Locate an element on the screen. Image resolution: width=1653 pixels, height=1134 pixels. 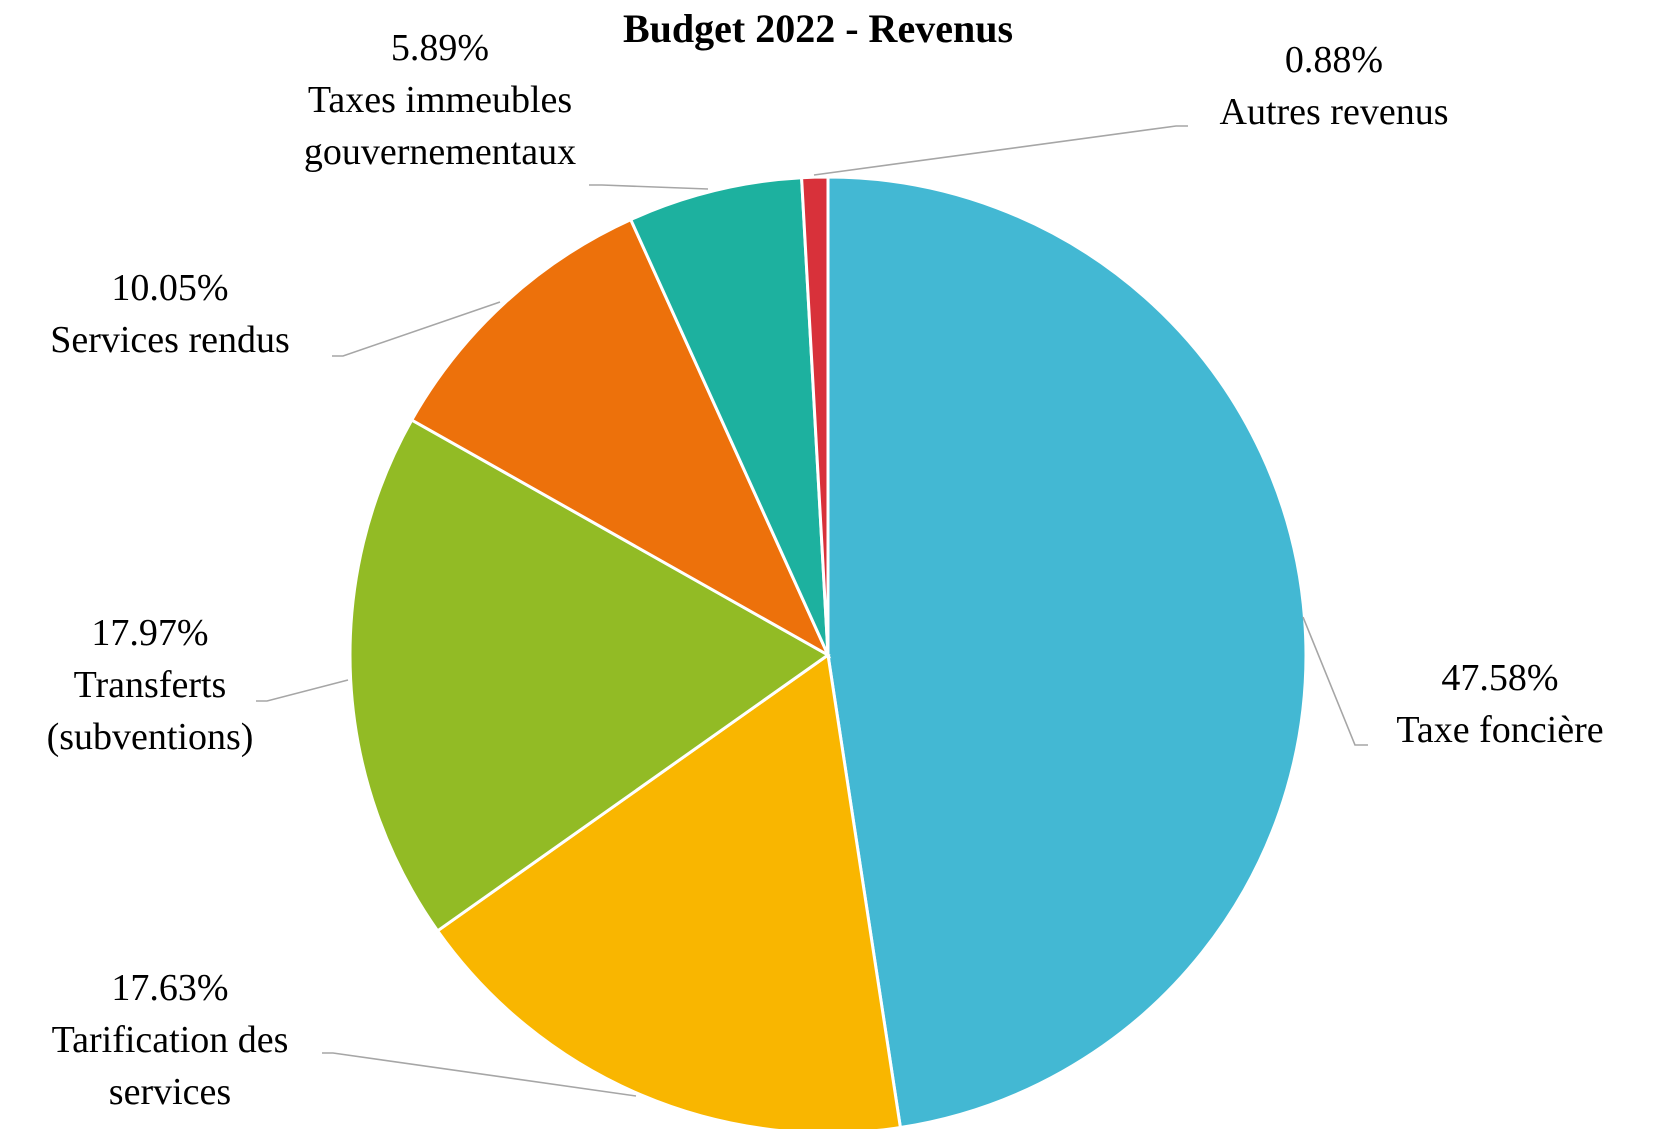
slice-percent-label: 0.88% is located at coordinates (1334, 60).